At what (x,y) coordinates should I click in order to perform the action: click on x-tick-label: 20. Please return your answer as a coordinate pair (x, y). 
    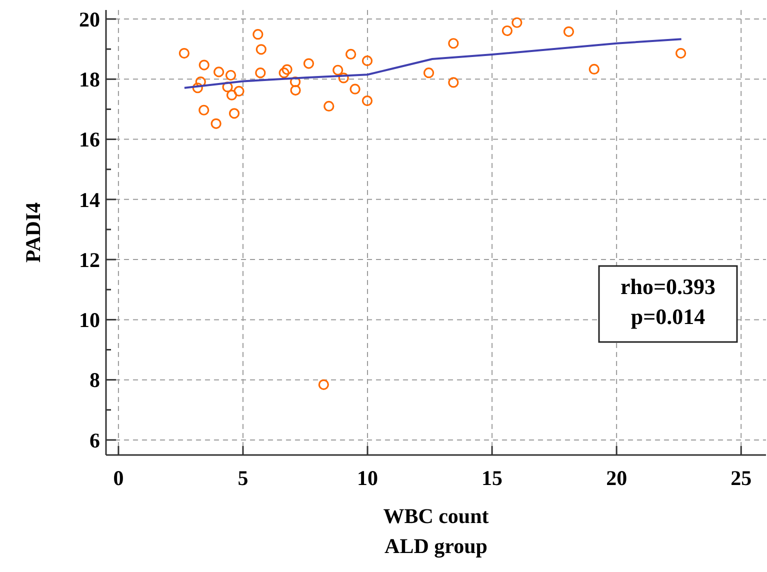
    Looking at the image, I should click on (617, 478).